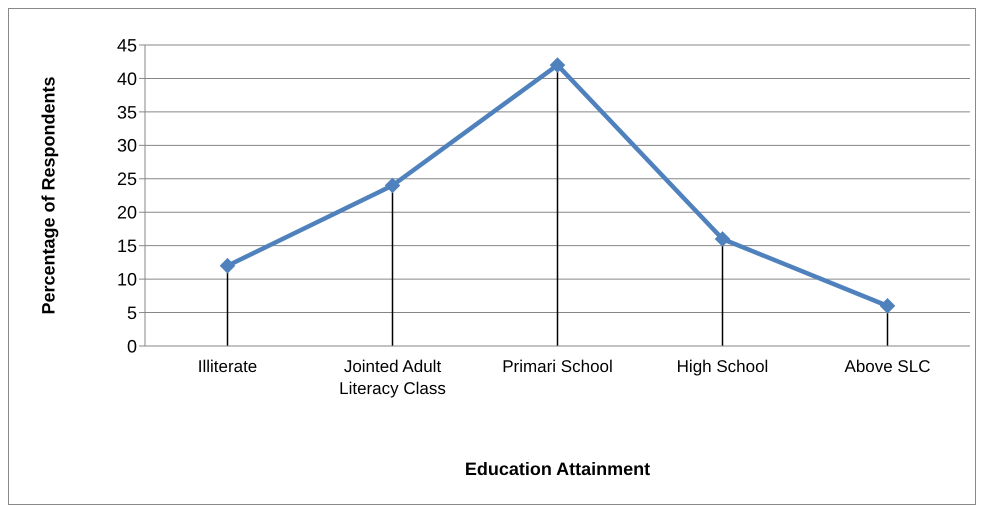 The height and width of the screenshot is (513, 984). Describe the element at coordinates (557, 469) in the screenshot. I see `x-axis-title: Education Attainment` at that location.